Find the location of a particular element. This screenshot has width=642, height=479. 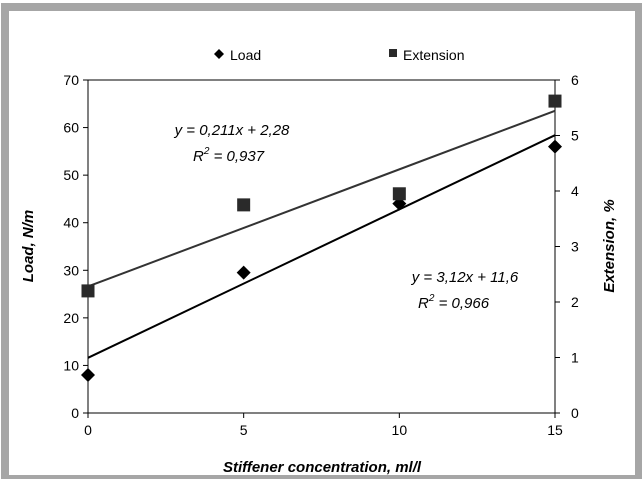

load-equation-text: y = 3,12x + 11,6 is located at coordinates (465, 277).